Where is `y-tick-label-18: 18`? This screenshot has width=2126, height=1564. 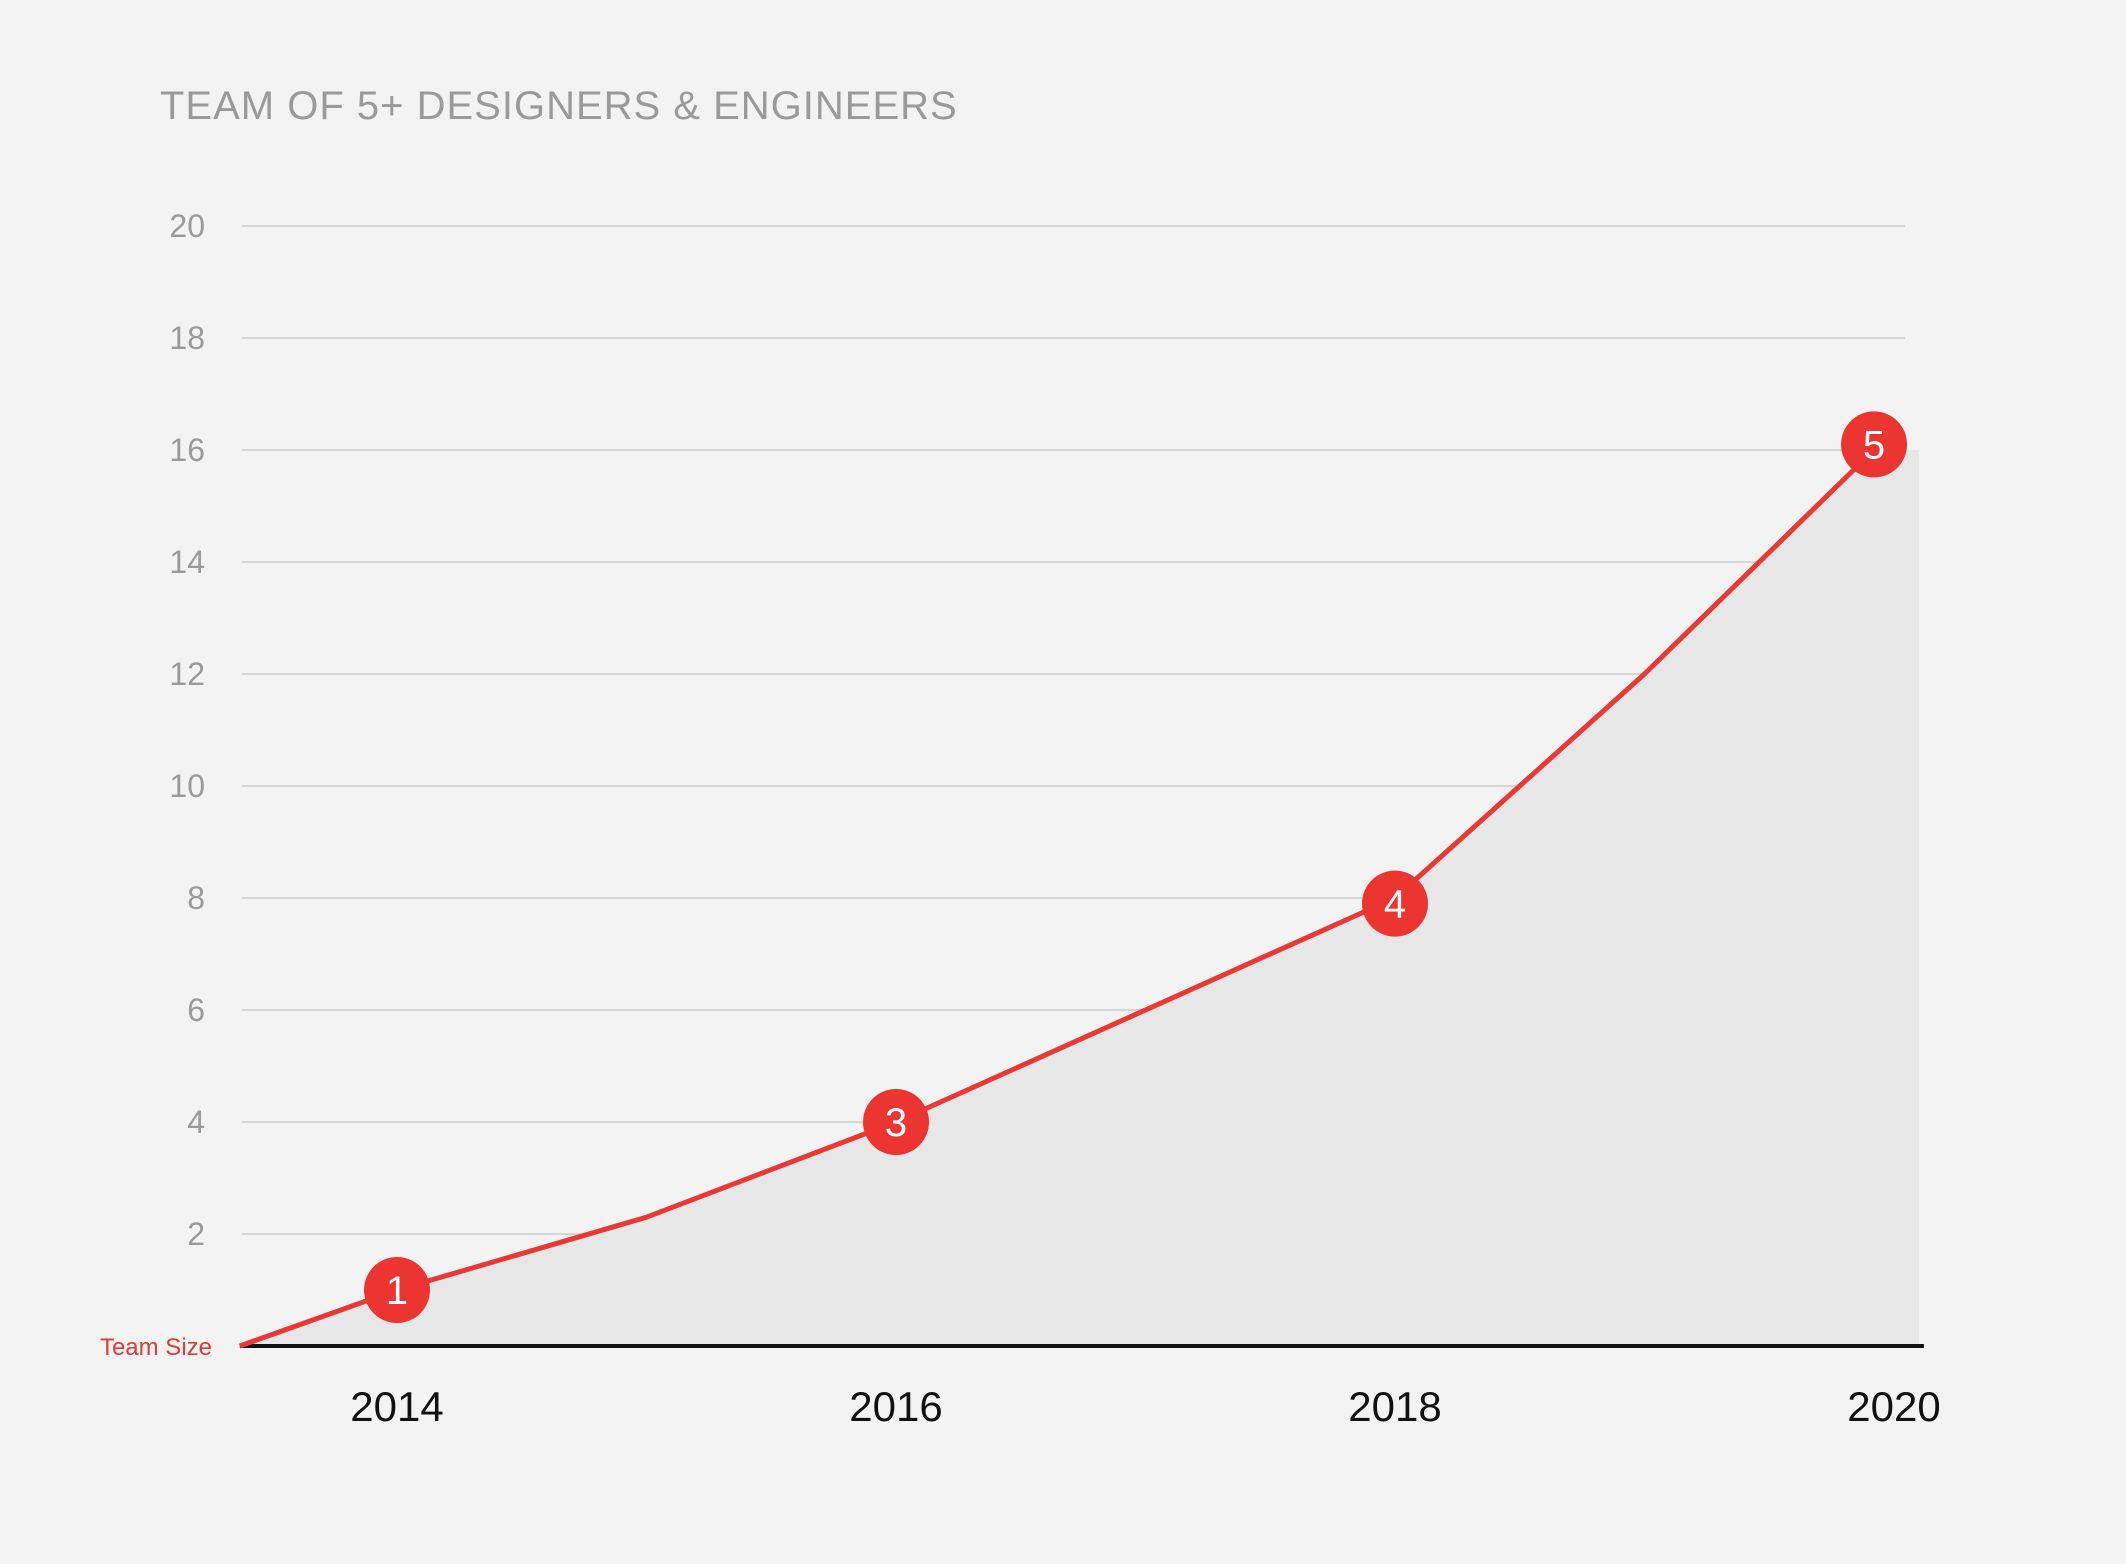
y-tick-label-18: 18 is located at coordinates (187, 338).